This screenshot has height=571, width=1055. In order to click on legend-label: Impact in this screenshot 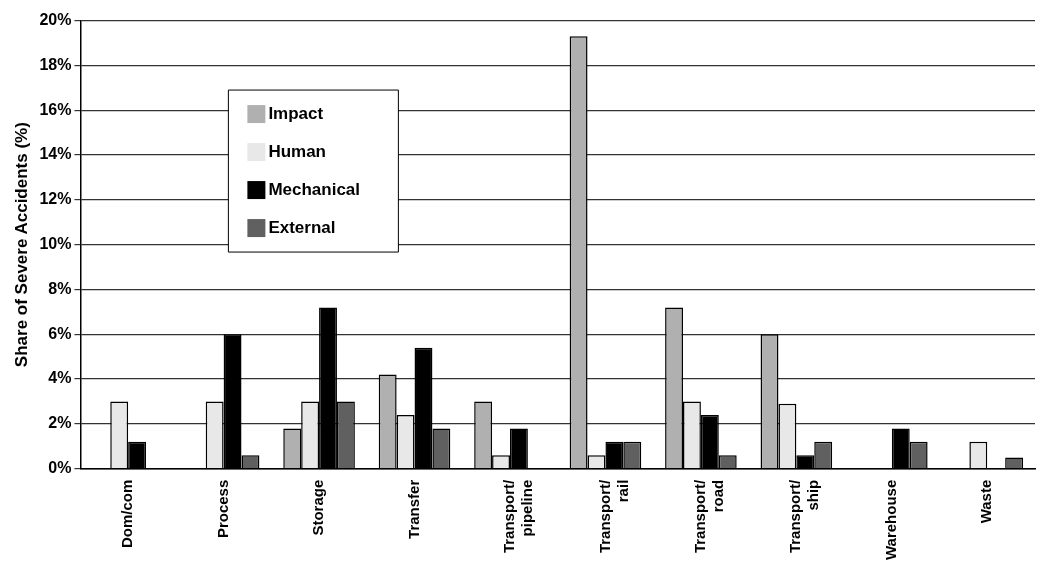, I will do `click(296, 113)`.